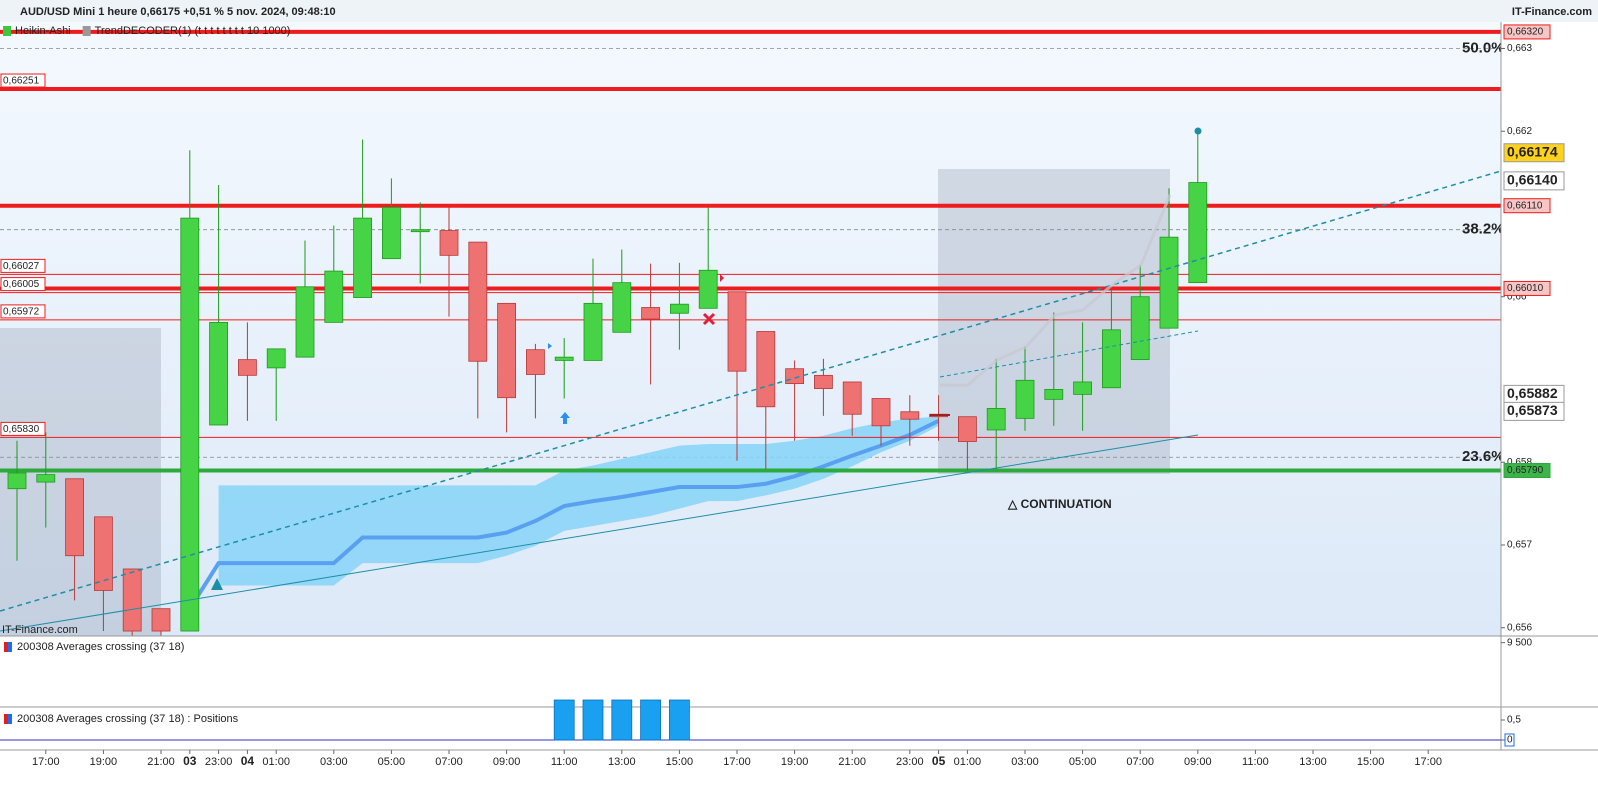 This screenshot has height=787, width=1598. I want to click on y-tick-label: 9 500, so click(1519, 642).